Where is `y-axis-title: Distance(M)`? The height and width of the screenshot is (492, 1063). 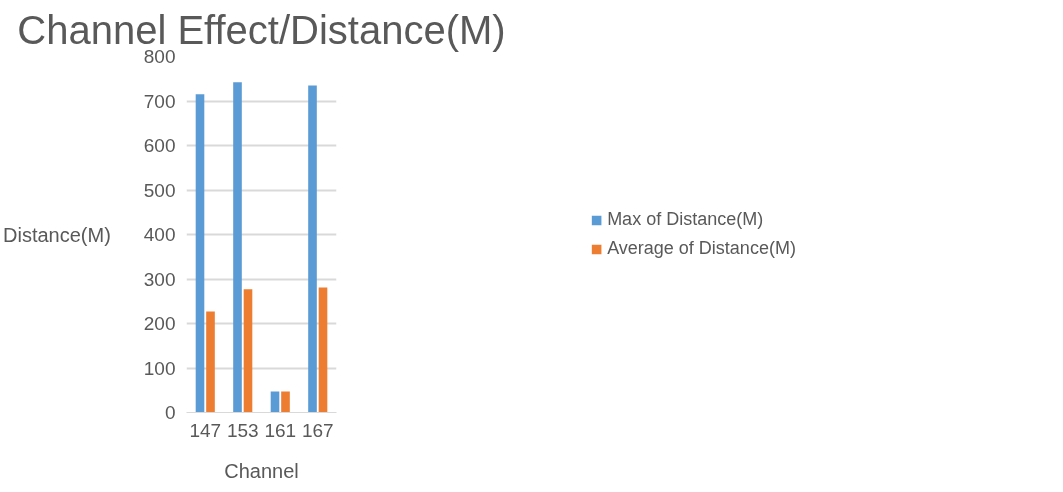
y-axis-title: Distance(M) is located at coordinates (57, 234).